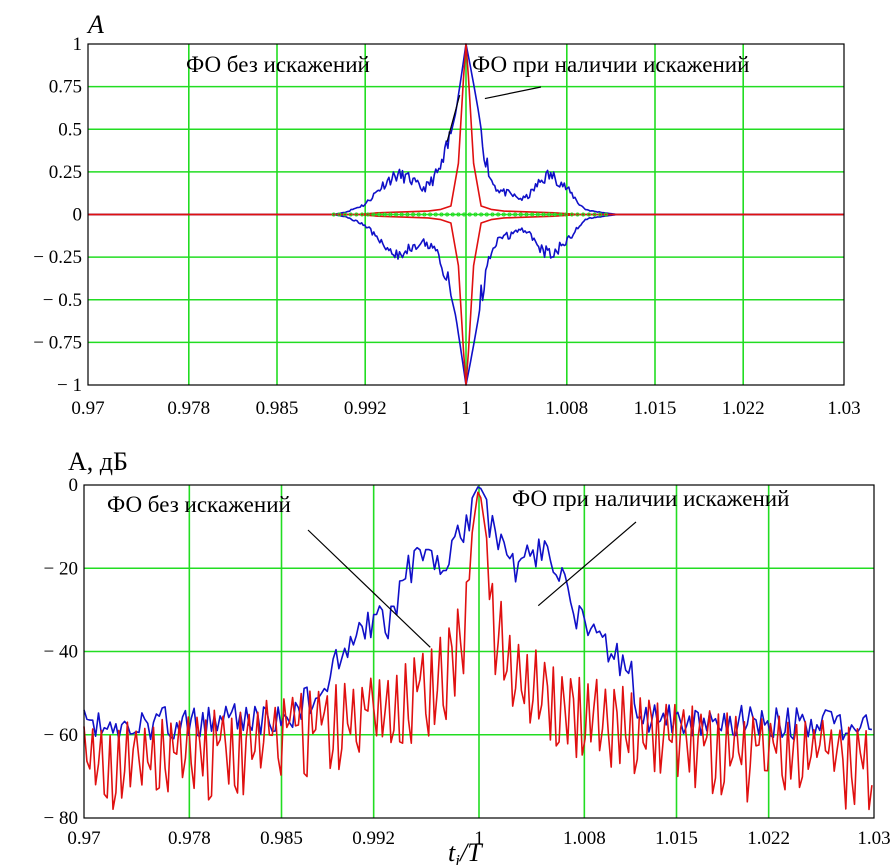 The width and height of the screenshot is (896, 865). What do you see at coordinates (57, 342) in the screenshot?
I see `y-tick-label: − 0.75` at bounding box center [57, 342].